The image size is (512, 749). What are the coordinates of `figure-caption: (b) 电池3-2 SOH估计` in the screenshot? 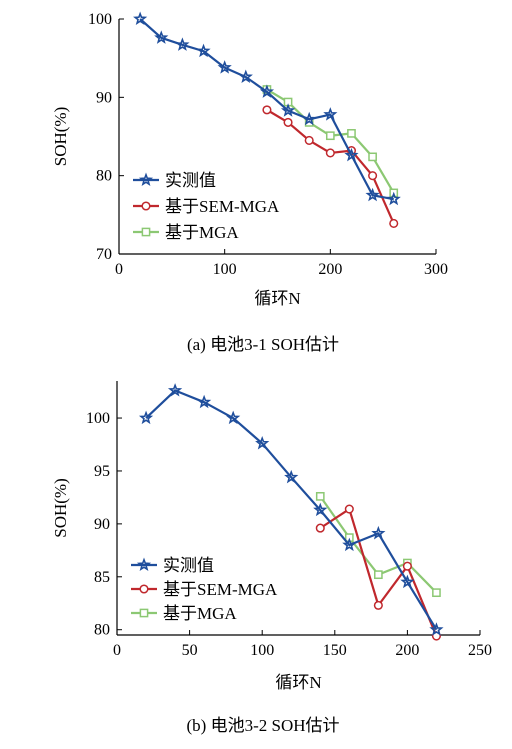 It's located at (263, 725).